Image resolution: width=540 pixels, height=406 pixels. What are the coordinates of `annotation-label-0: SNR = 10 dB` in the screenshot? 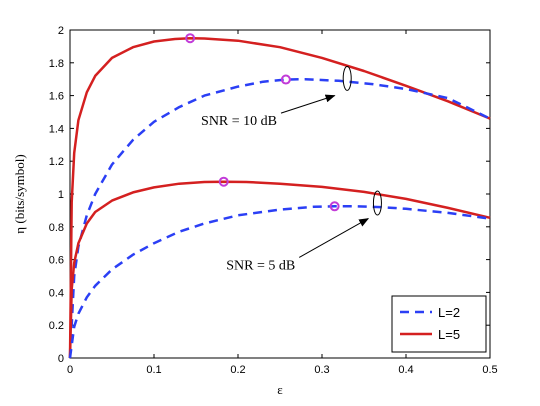 It's located at (239, 121).